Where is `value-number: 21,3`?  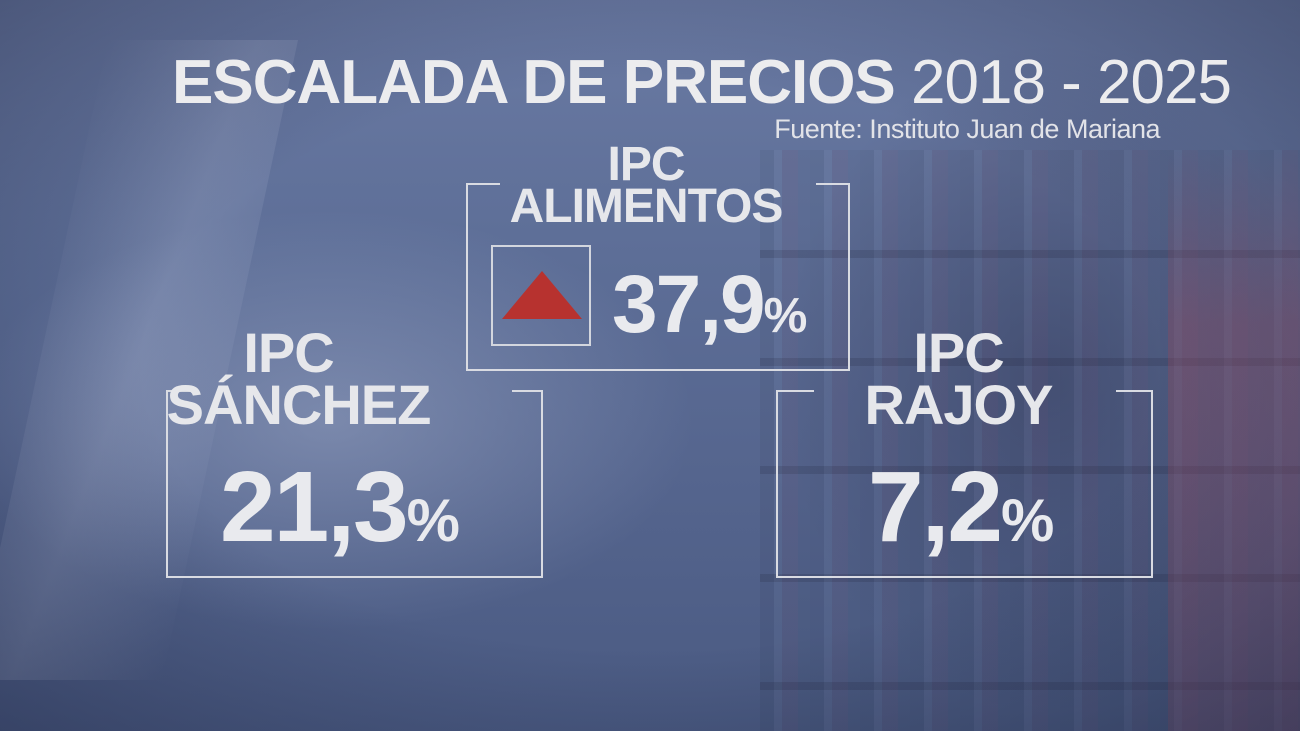 value-number: 21,3 is located at coordinates (314, 507).